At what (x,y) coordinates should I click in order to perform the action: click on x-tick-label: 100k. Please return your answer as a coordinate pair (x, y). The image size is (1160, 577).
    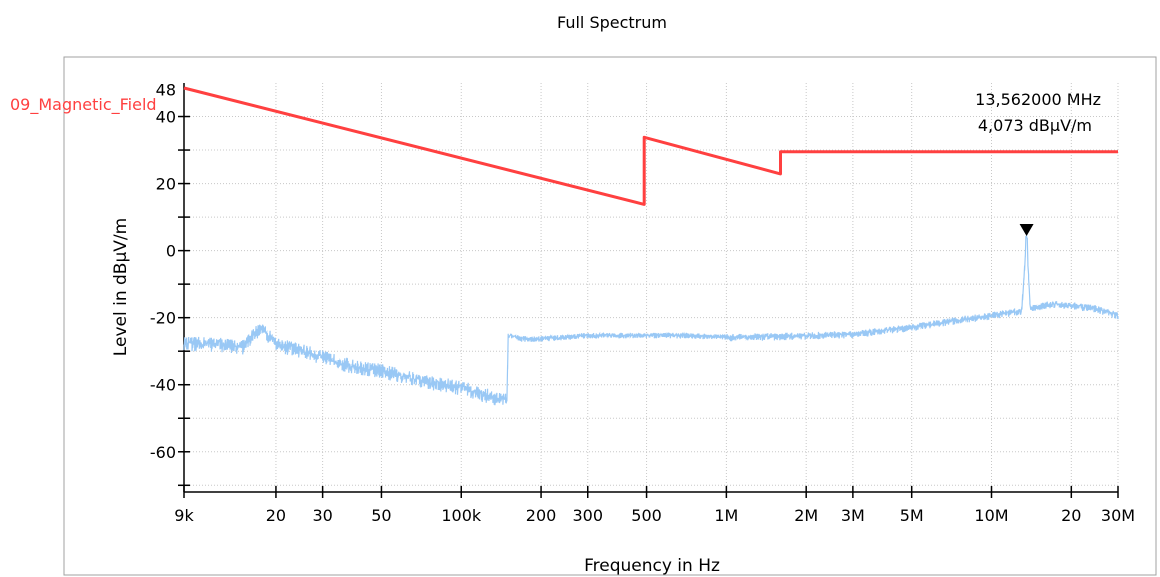
    Looking at the image, I should click on (461, 515).